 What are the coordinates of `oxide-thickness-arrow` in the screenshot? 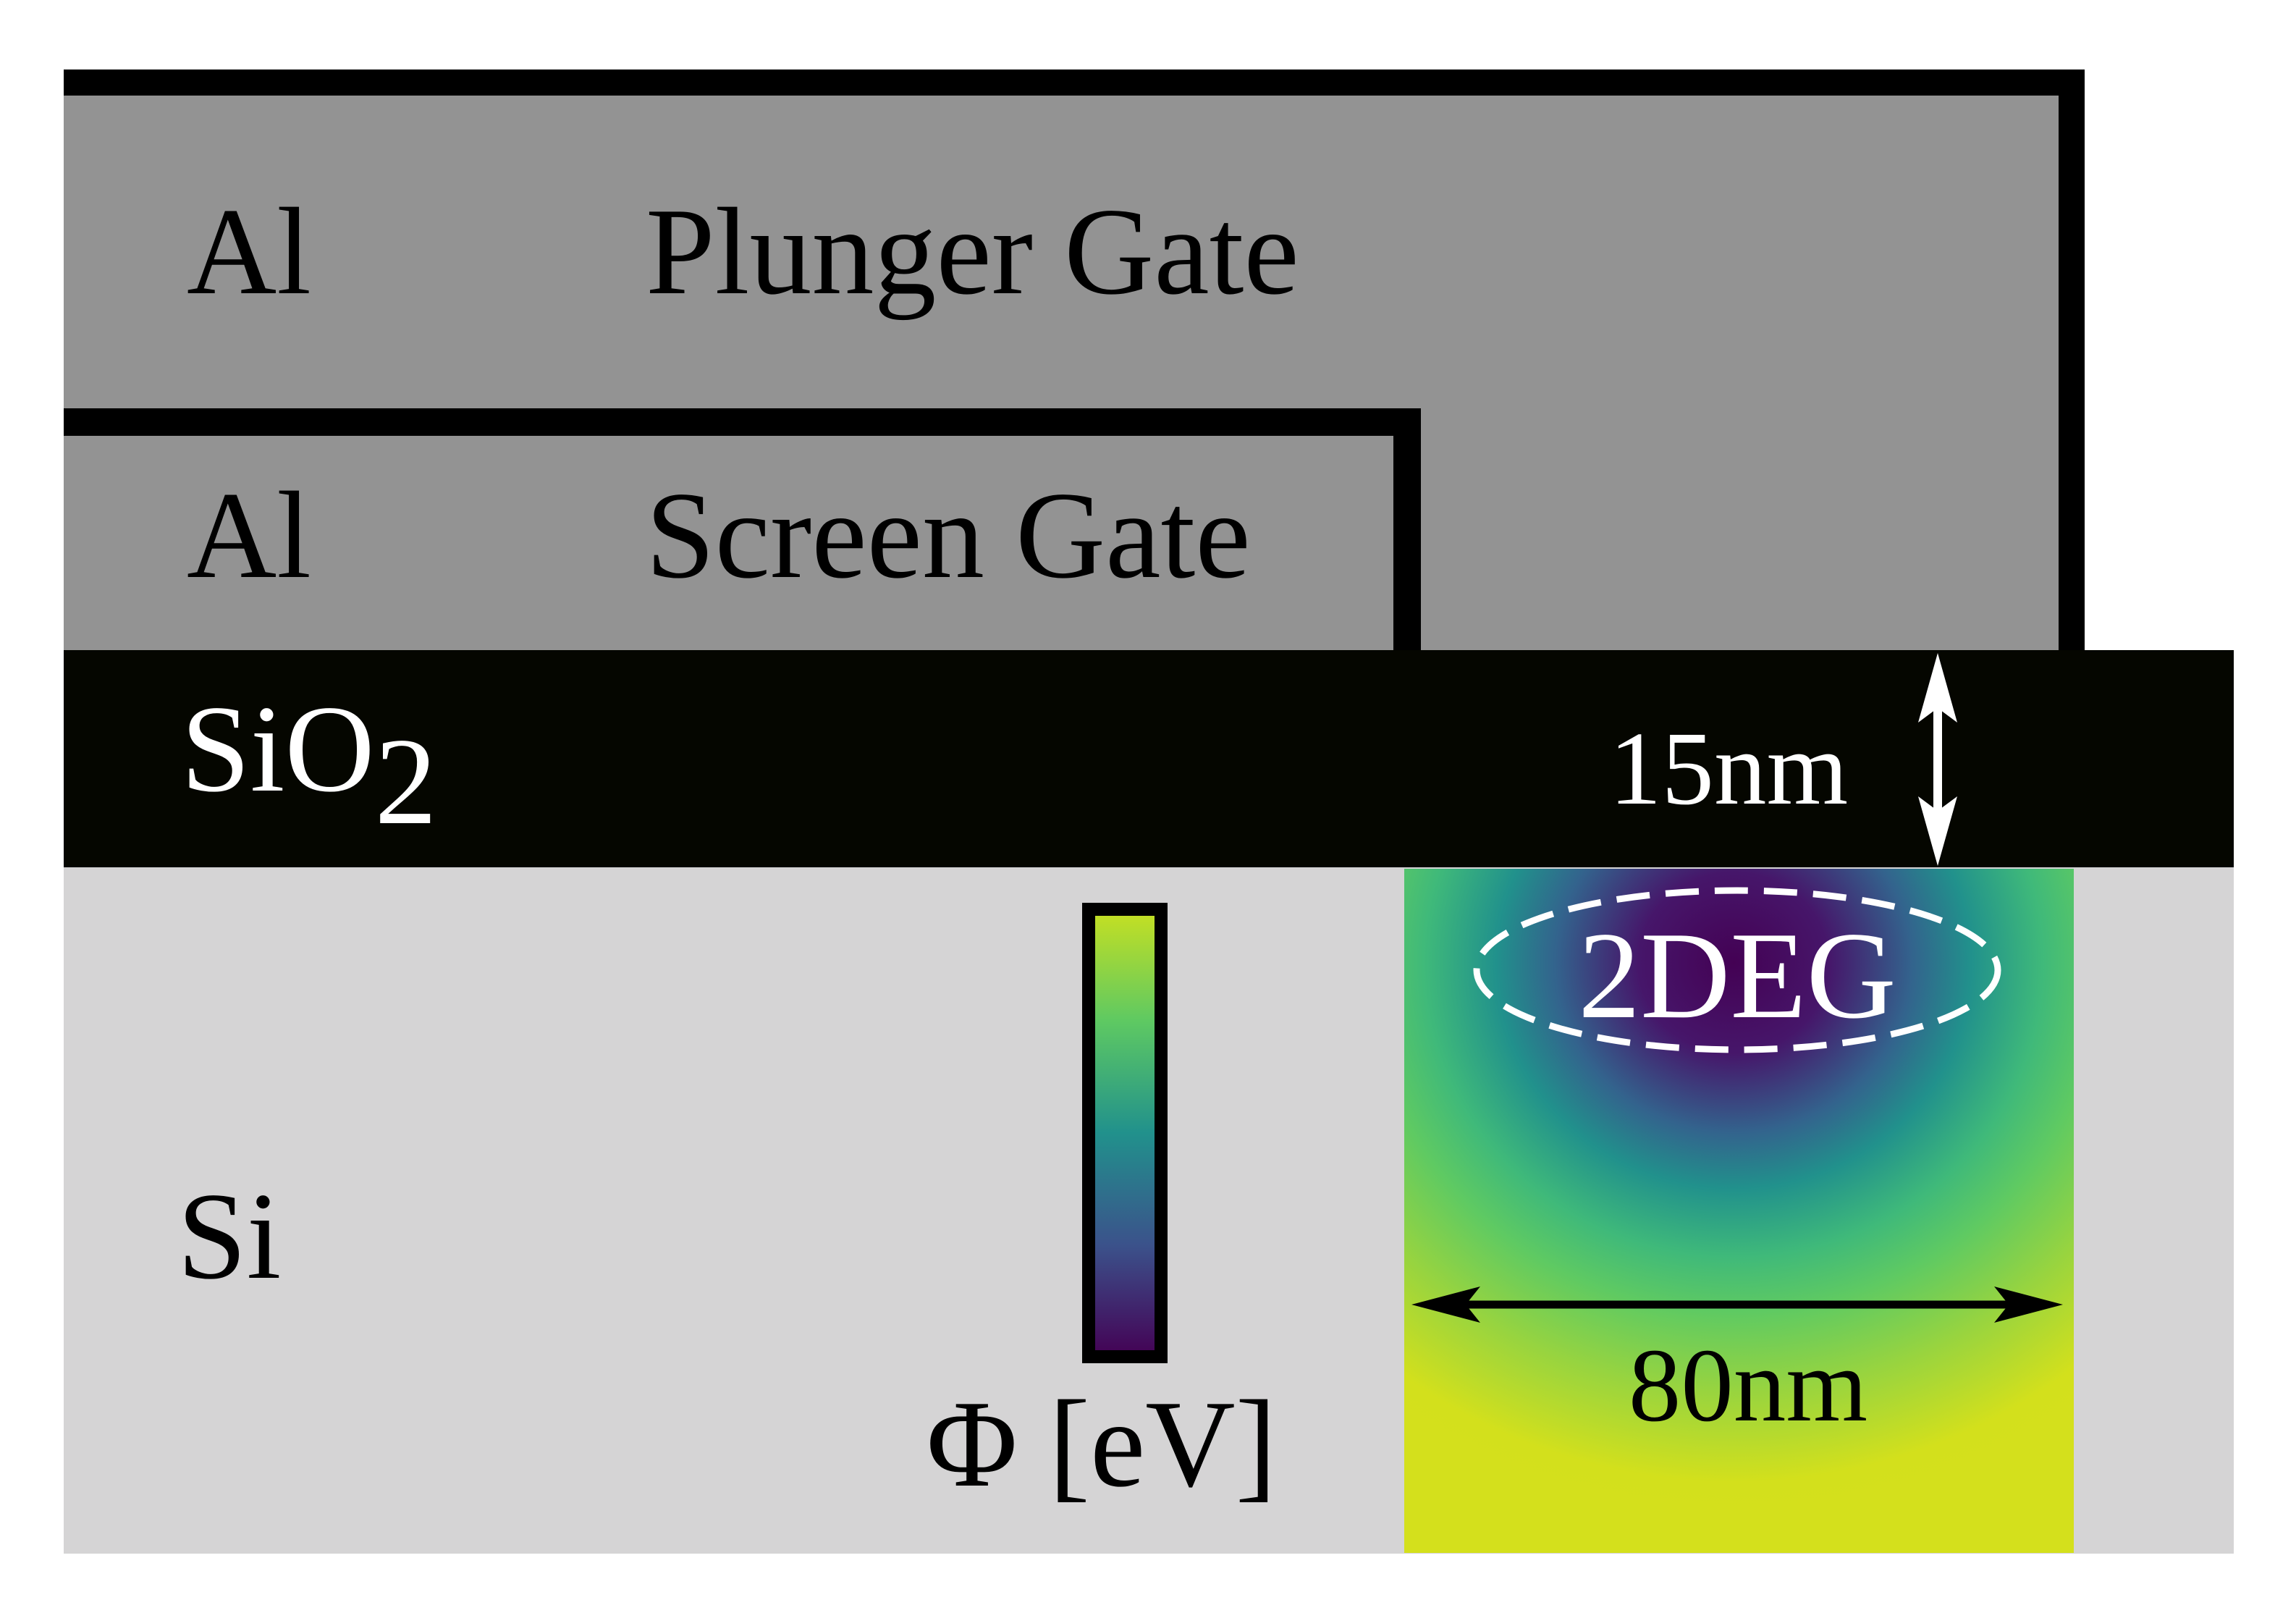 It's located at (1938, 759).